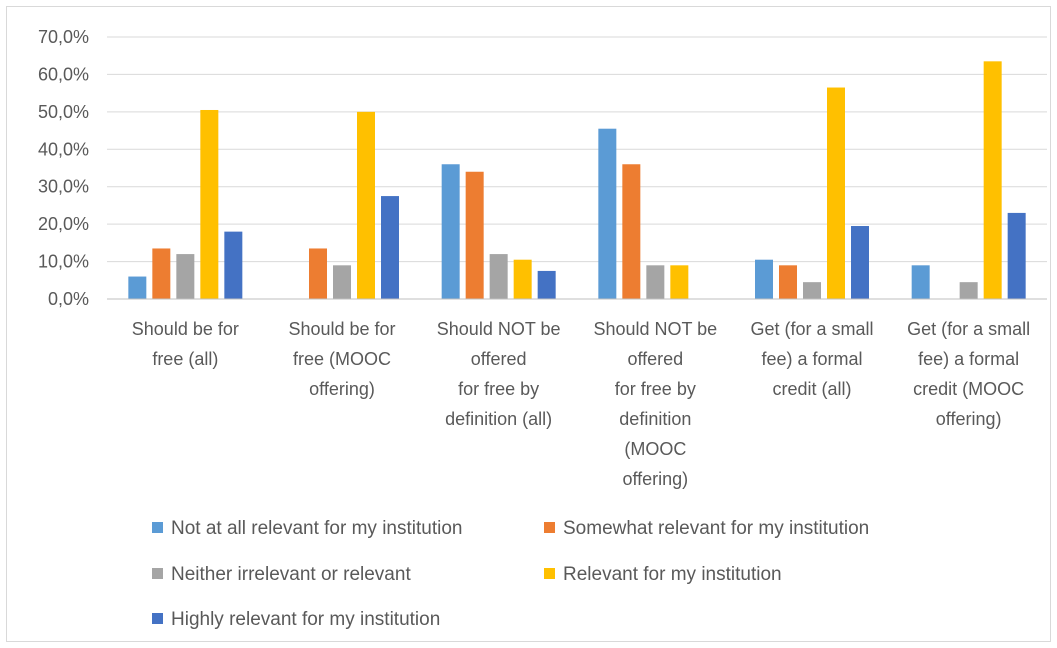 Image resolution: width=1057 pixels, height=648 pixels. I want to click on legend-entry: Highly relevant for my institution, so click(305, 619).